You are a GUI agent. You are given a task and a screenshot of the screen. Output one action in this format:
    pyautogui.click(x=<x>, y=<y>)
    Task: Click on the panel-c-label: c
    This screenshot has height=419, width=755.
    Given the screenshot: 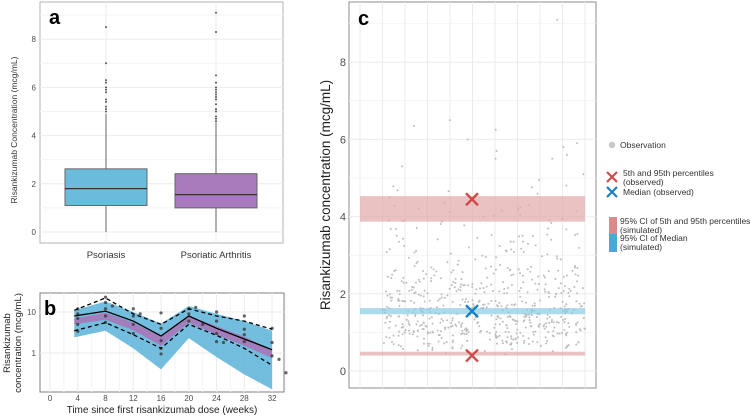 What is the action you would take?
    pyautogui.click(x=363, y=19)
    